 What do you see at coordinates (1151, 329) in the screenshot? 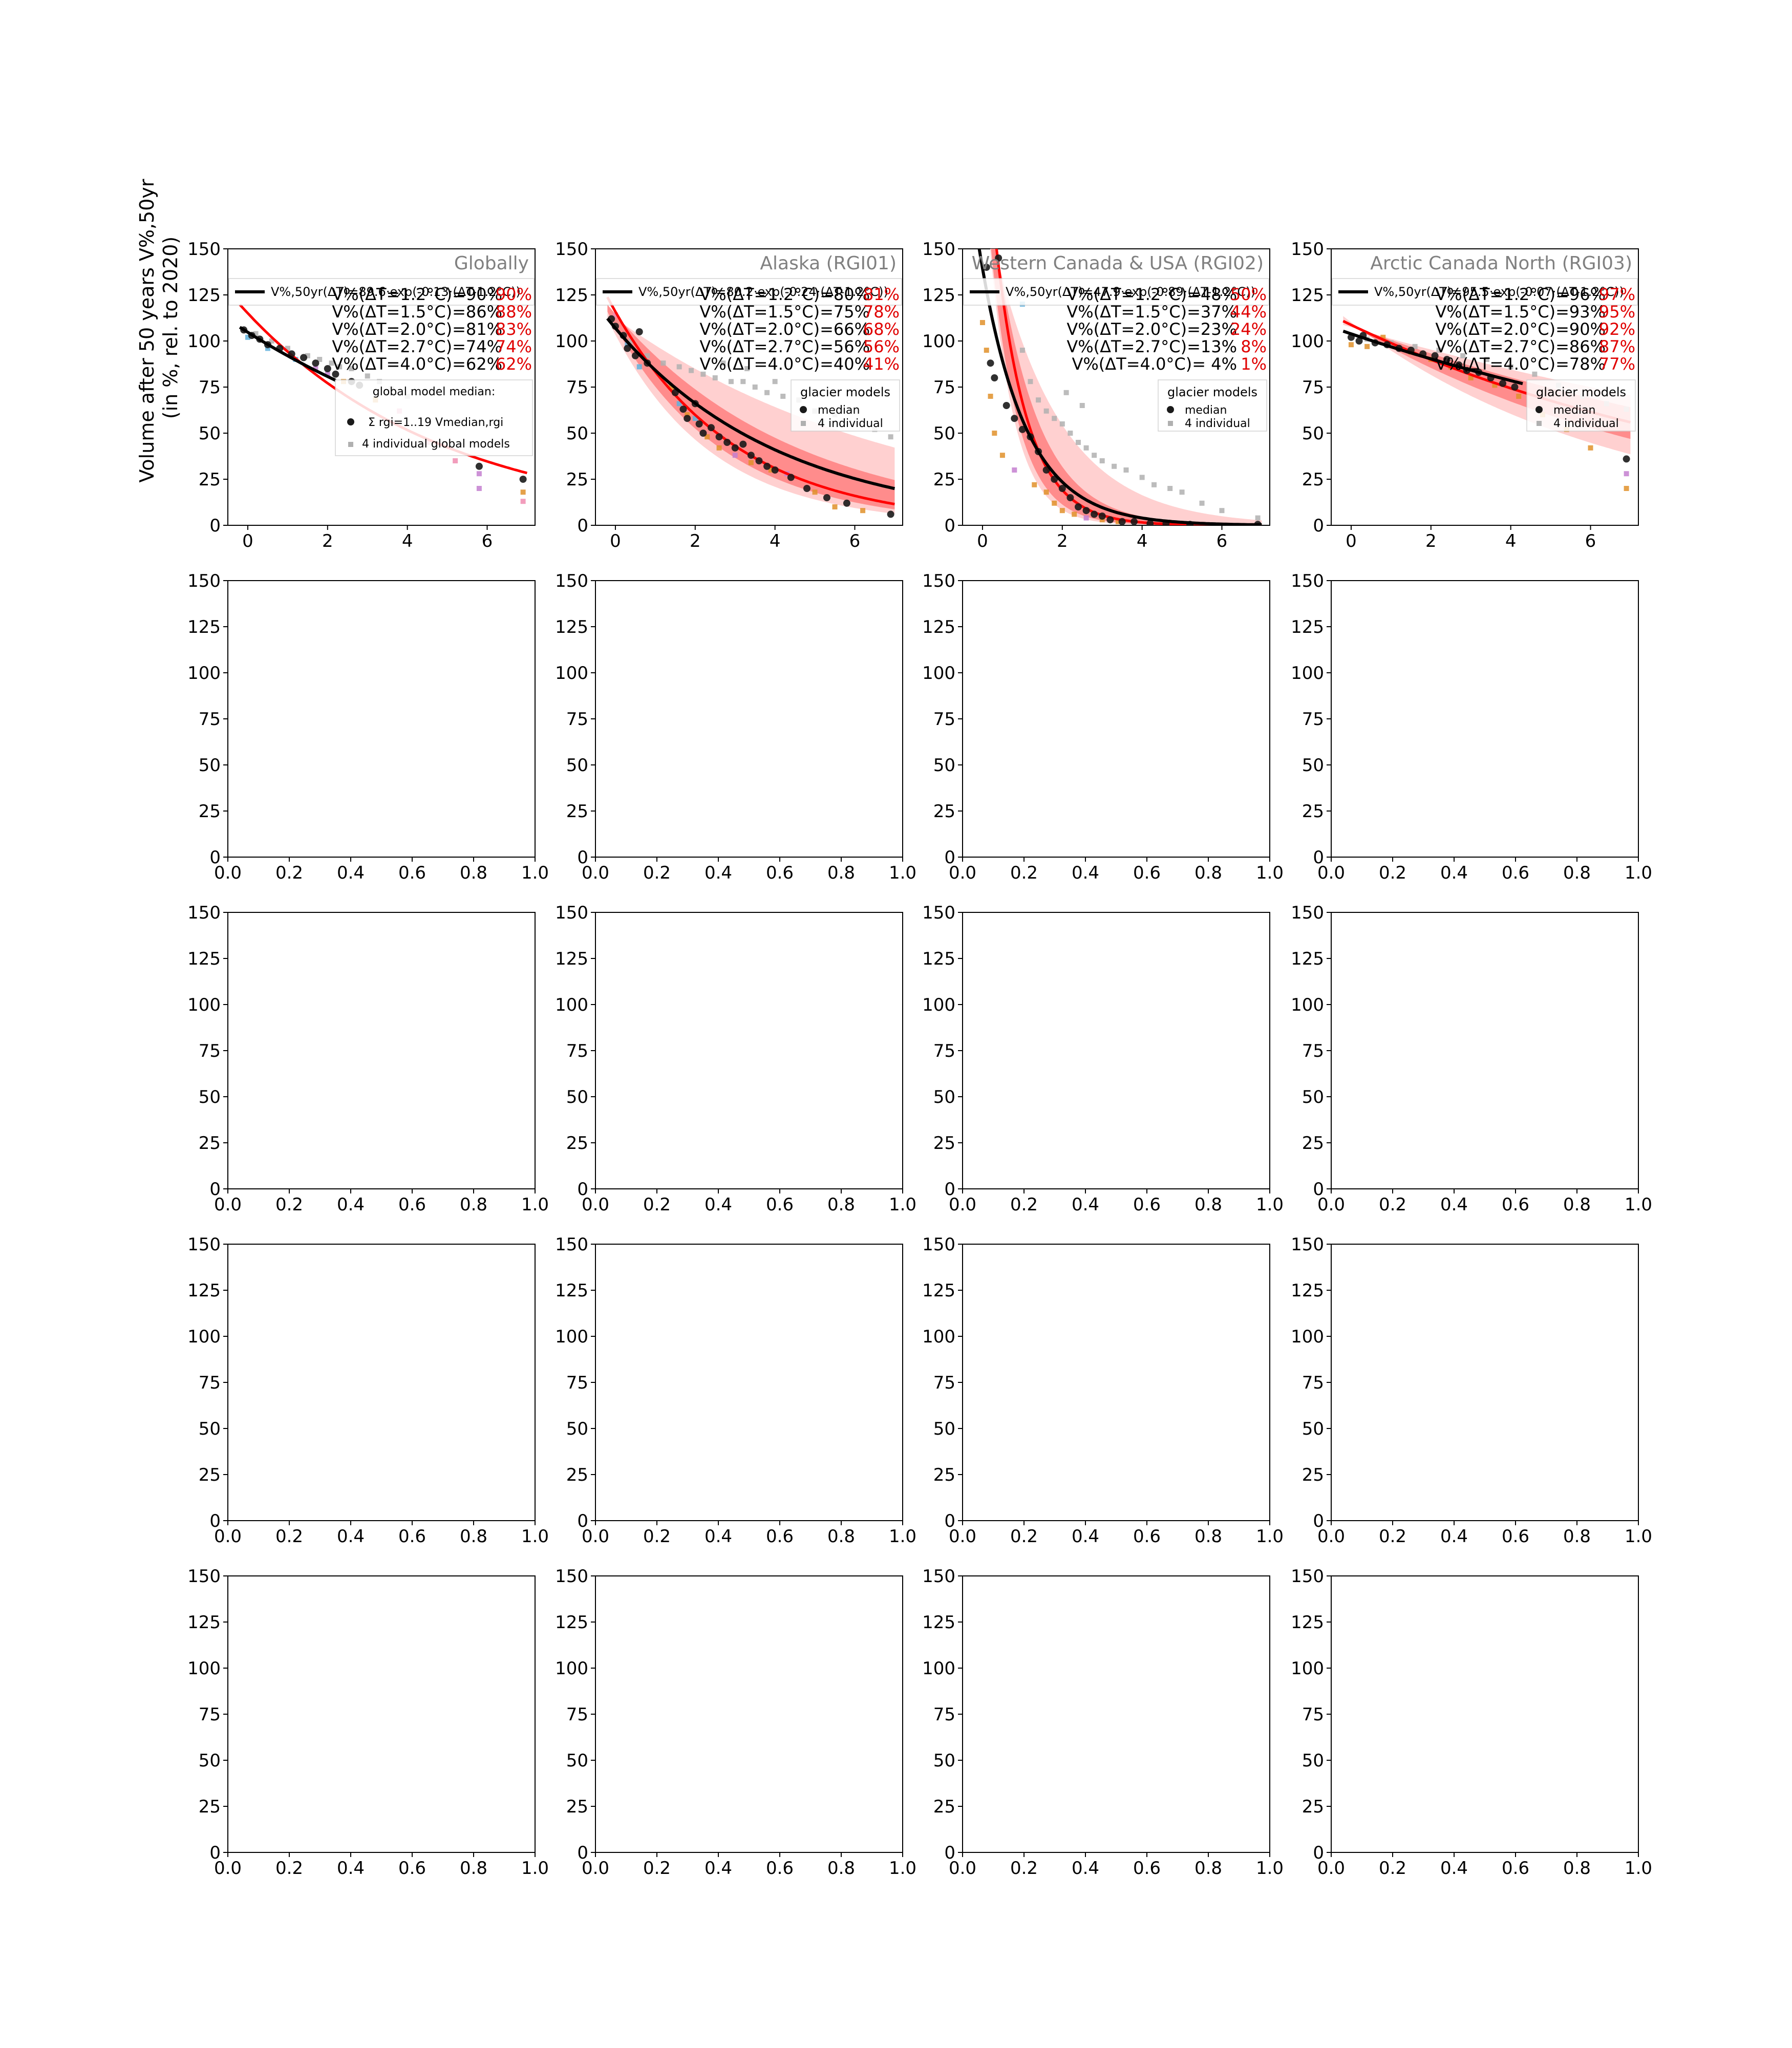
I see `stat-line: V%(ΔT=2.0°C)=23%` at bounding box center [1151, 329].